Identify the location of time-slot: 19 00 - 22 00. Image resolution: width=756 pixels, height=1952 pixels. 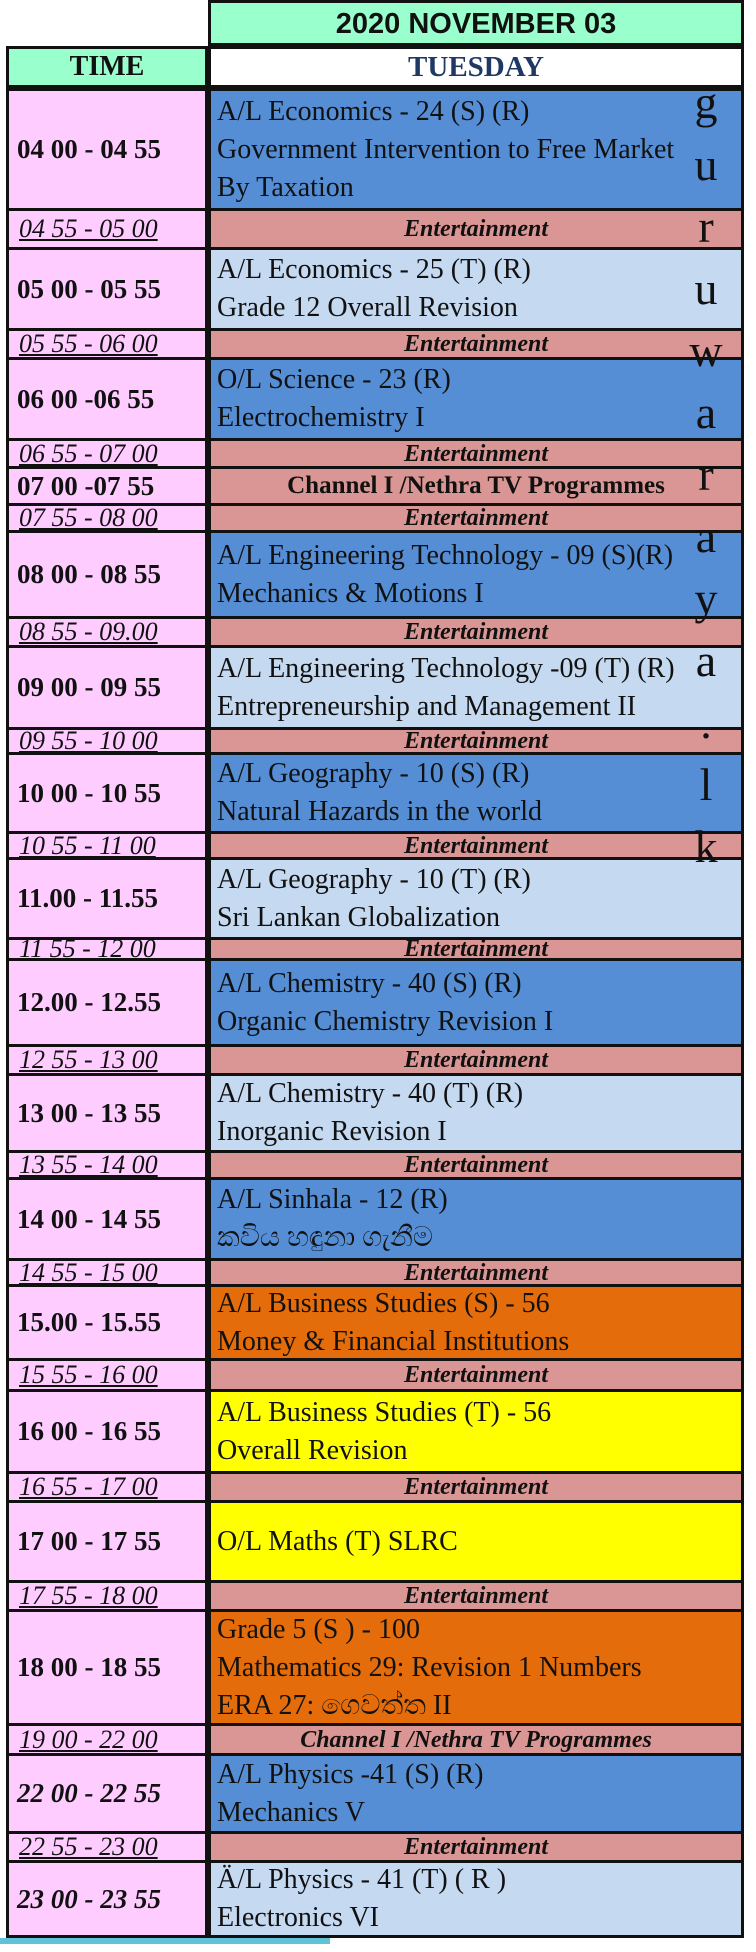
(107, 1739).